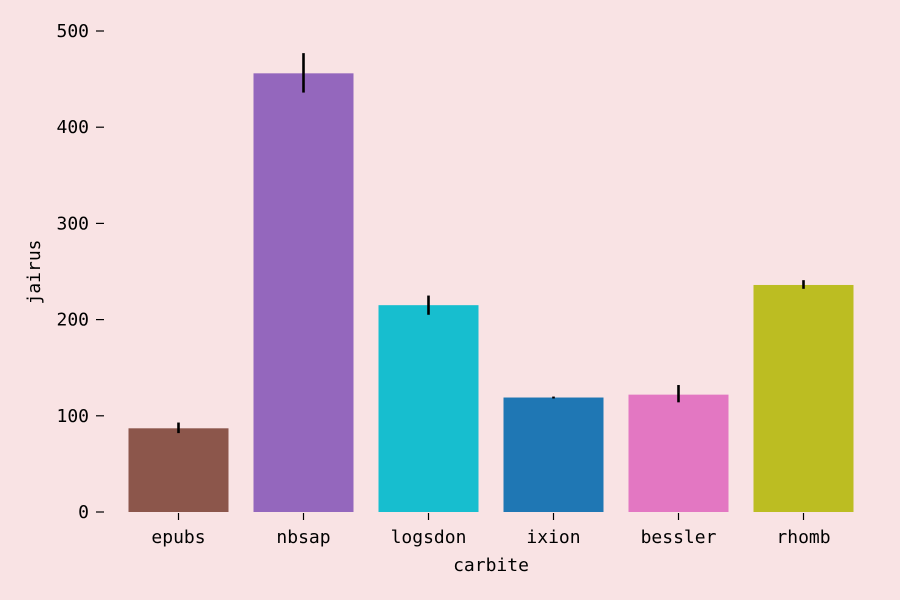 The image size is (900, 600). What do you see at coordinates (679, 537) in the screenshot?
I see `x-tick-label: bessler` at bounding box center [679, 537].